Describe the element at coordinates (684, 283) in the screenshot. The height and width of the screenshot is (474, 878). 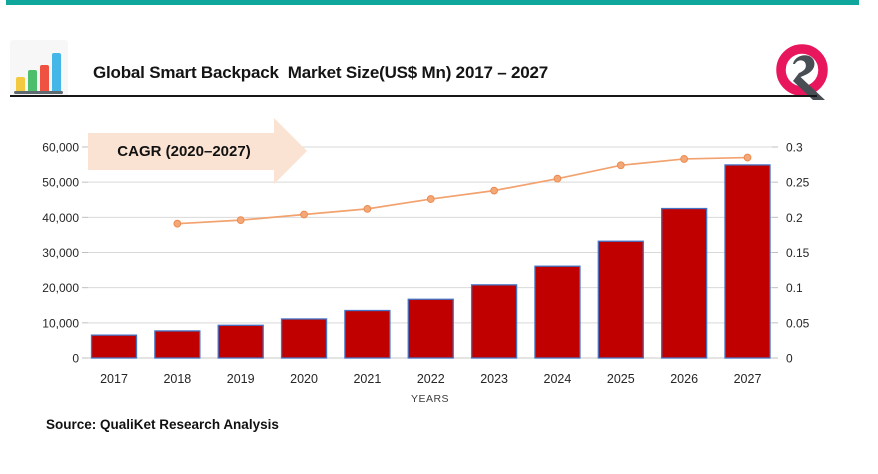
I see `bar-2026` at that location.